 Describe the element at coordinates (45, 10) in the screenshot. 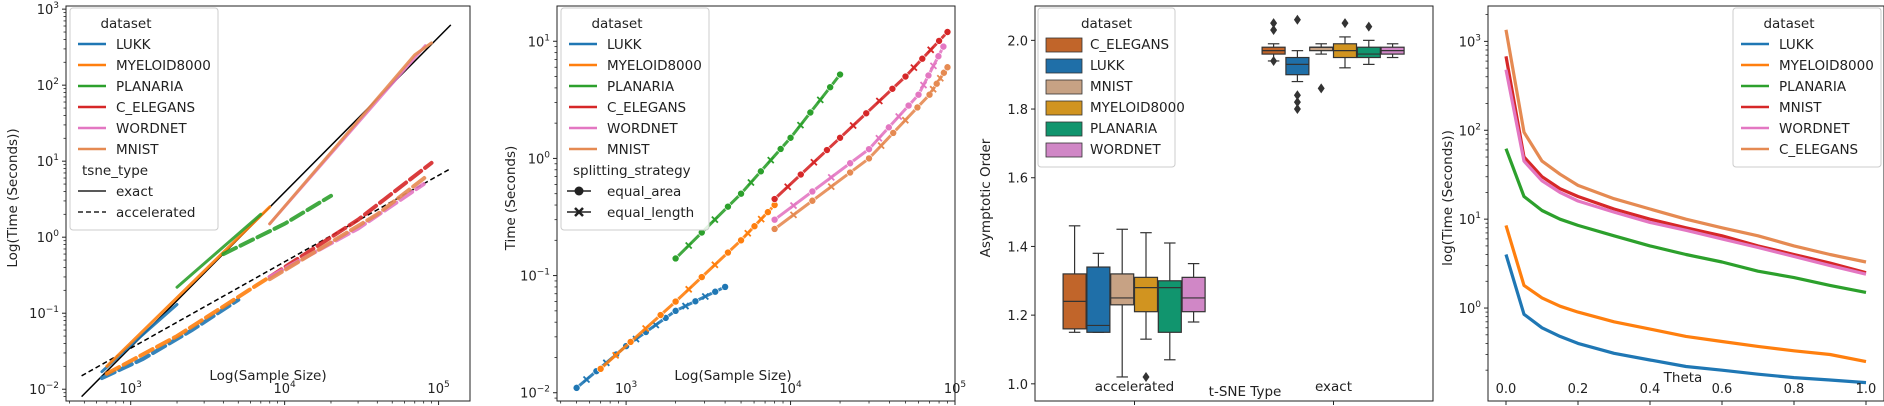

I see `y-tick-label-0-5-base: 10` at that location.